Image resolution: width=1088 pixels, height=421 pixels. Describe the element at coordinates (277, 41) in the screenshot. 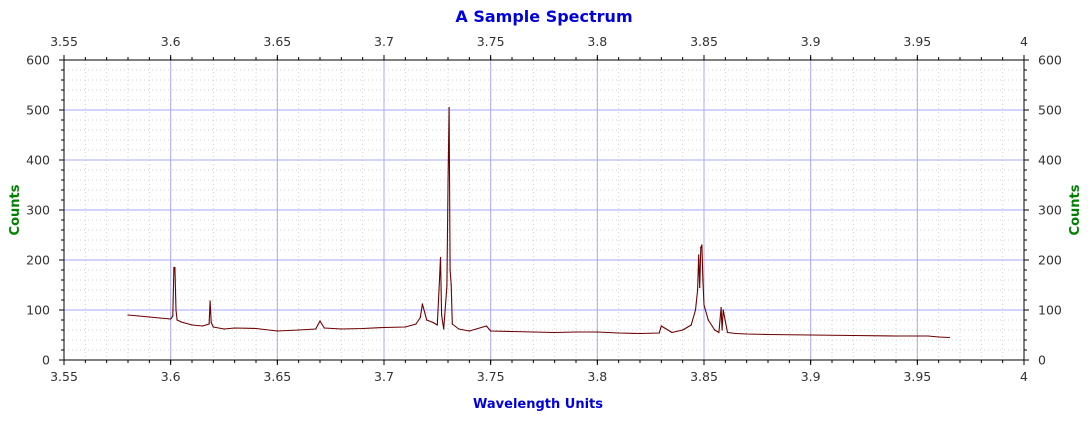

I see `x2-tick-label: 3.65` at that location.